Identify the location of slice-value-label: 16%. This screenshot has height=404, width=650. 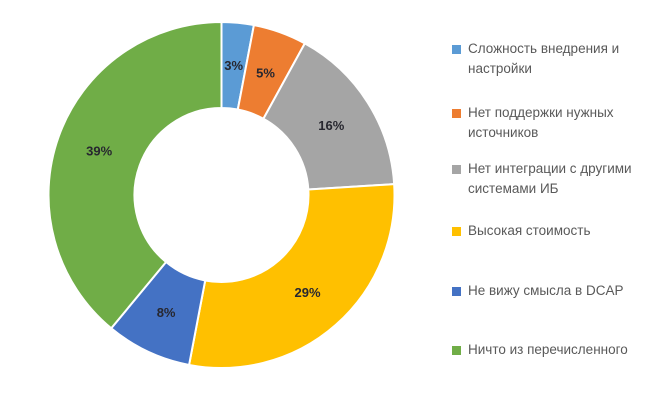
(331, 125).